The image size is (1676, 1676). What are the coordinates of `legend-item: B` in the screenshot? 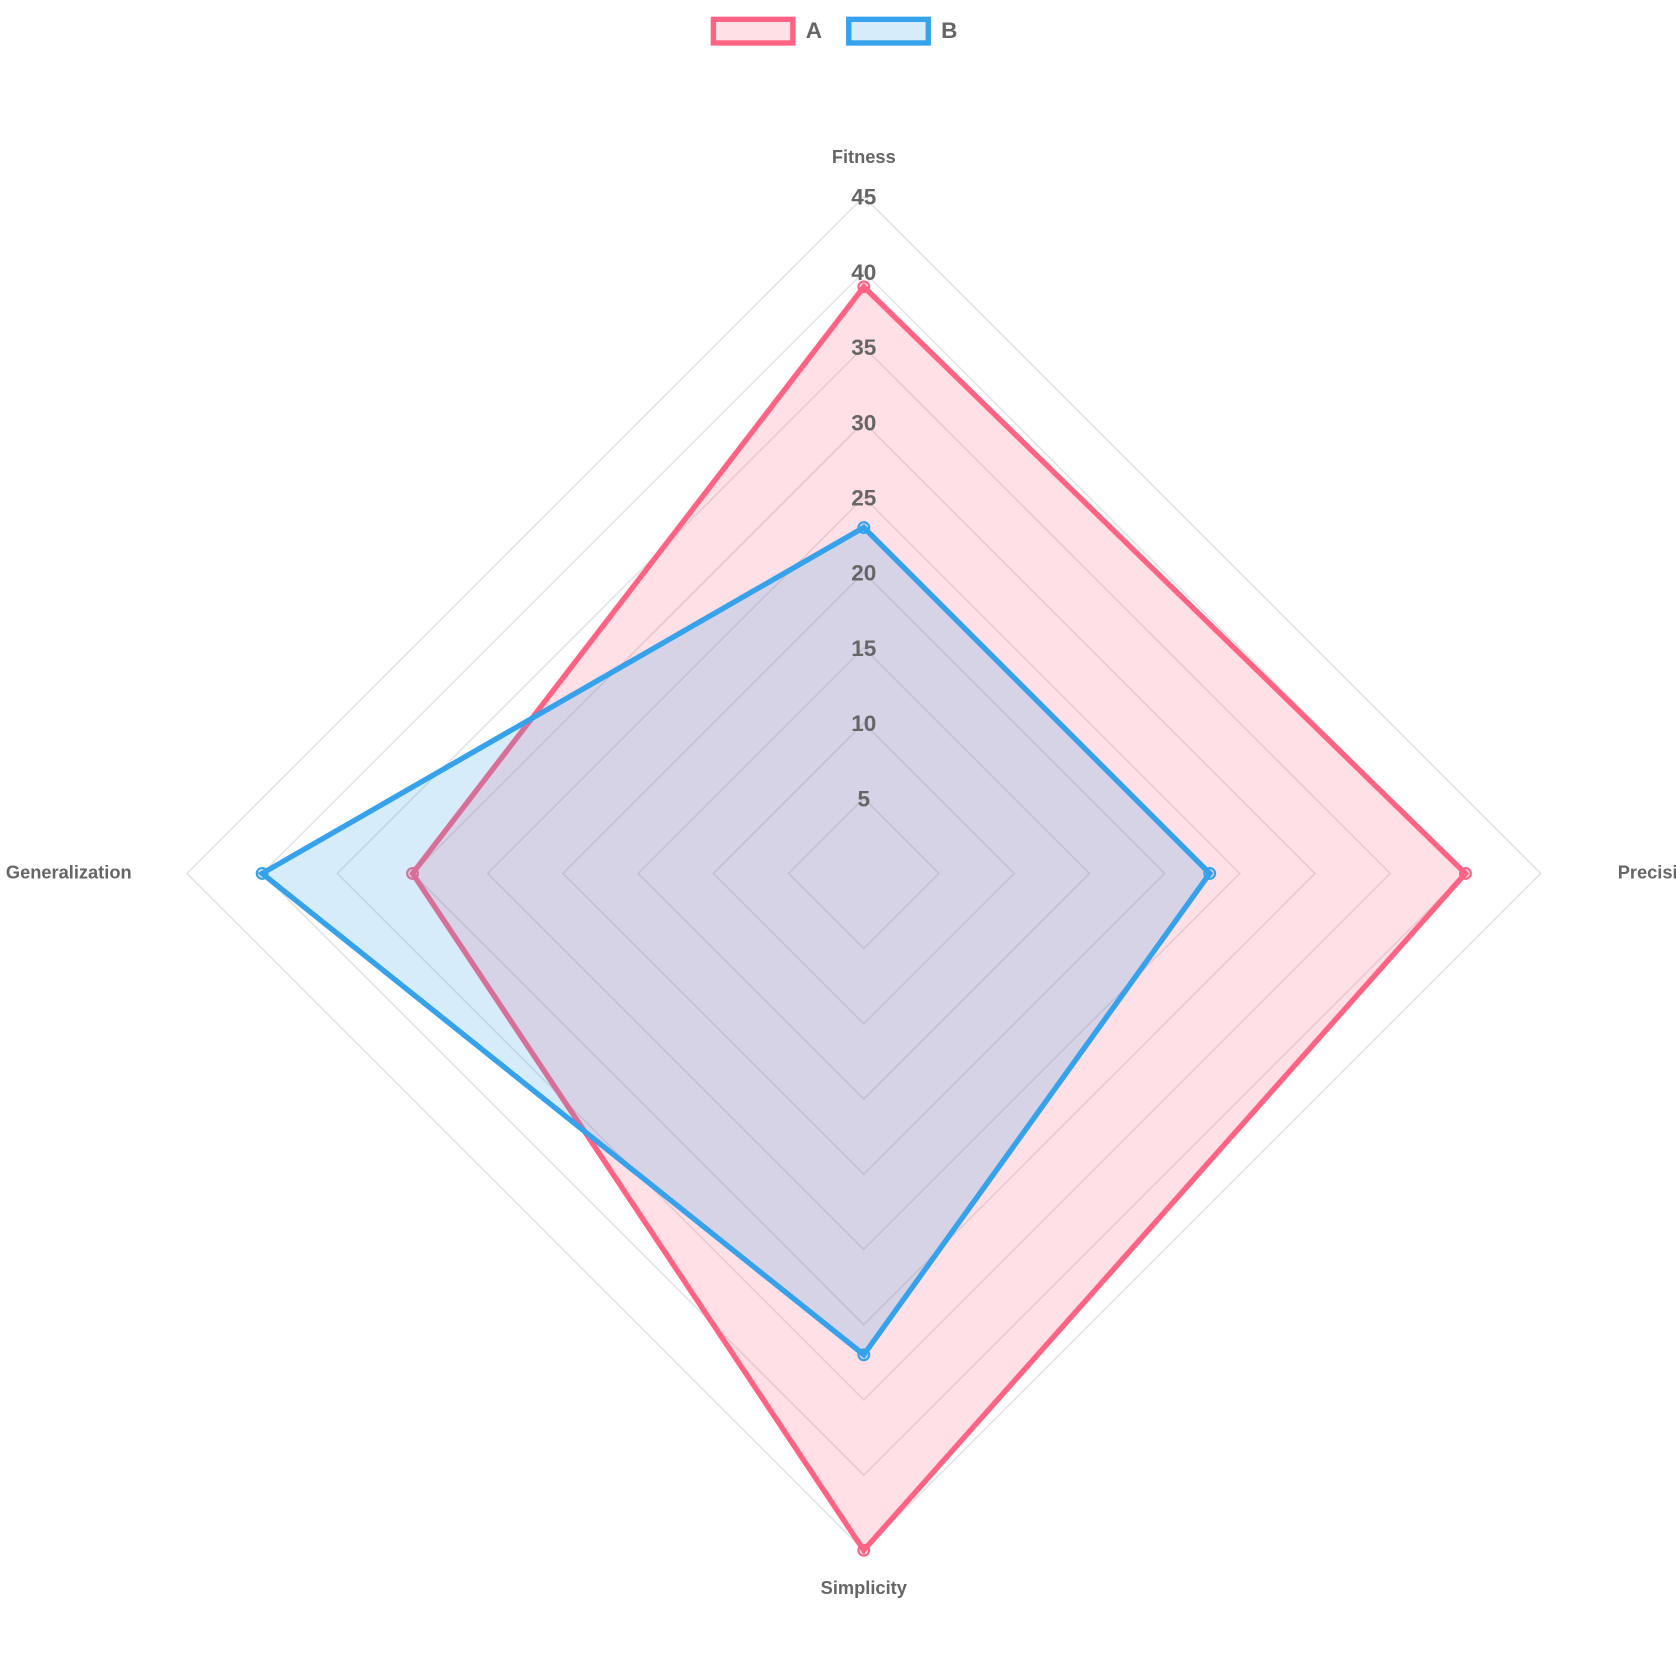 It's located at (901, 31).